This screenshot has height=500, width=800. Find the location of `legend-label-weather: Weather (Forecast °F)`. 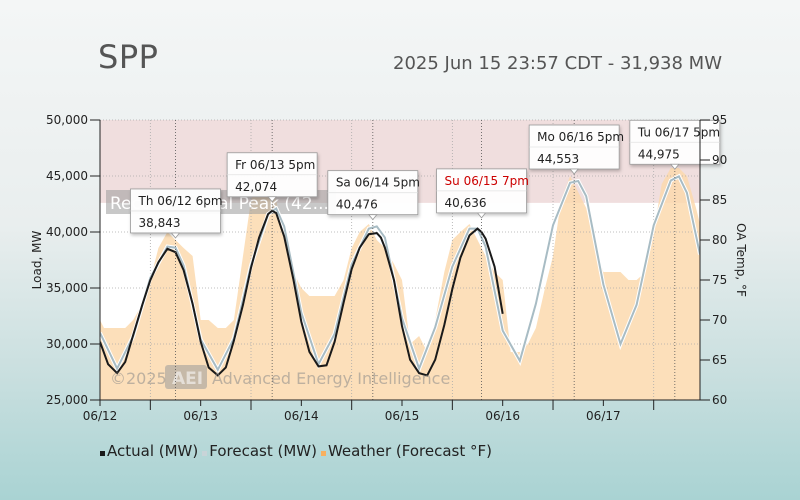

legend-label-weather: Weather (Forecast °F) is located at coordinates (409, 451).